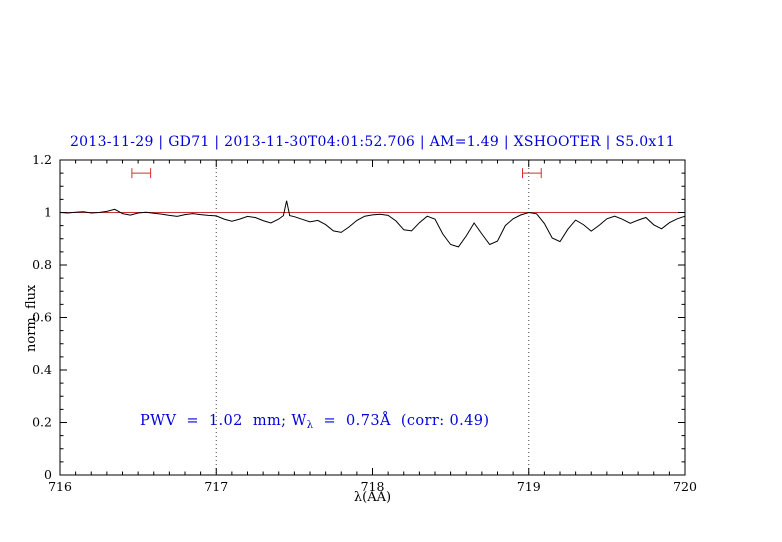 The height and width of the screenshot is (542, 782). Describe the element at coordinates (223, 421) in the screenshot. I see `pwv-annotation-pre: PWV = 1.02 mm; W` at that location.